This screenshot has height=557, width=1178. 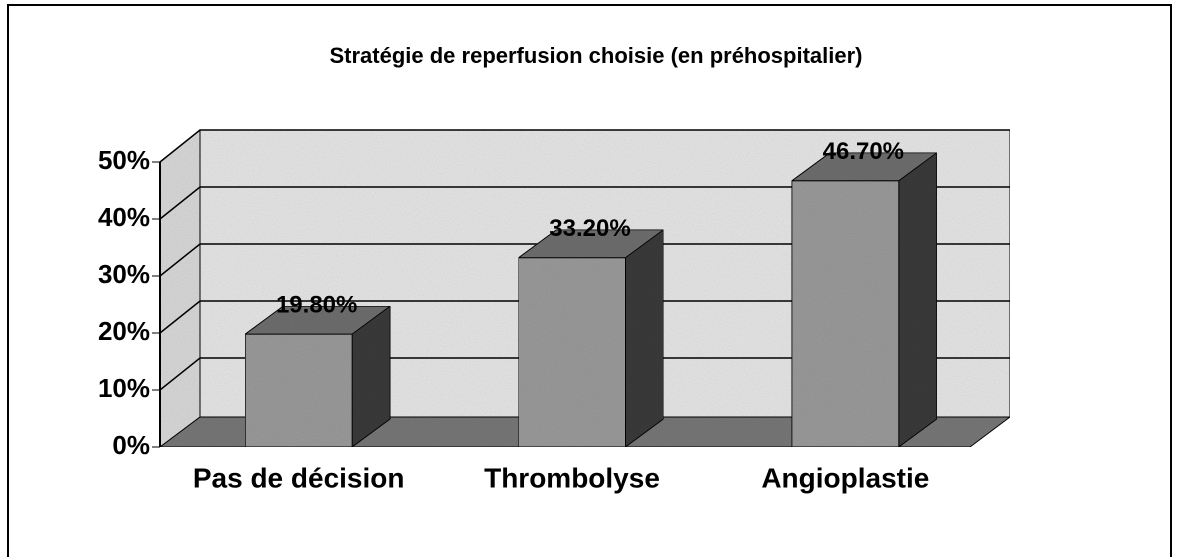 I want to click on y-tick-label: 50%, so click(x=124, y=160).